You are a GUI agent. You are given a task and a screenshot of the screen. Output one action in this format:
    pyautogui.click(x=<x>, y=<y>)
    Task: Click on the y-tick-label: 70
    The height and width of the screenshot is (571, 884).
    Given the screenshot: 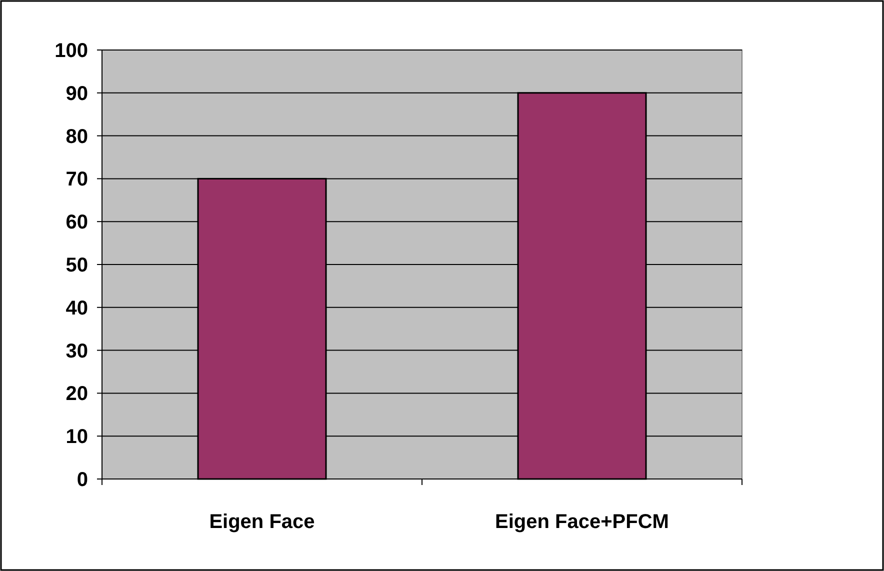 What is the action you would take?
    pyautogui.click(x=77, y=179)
    